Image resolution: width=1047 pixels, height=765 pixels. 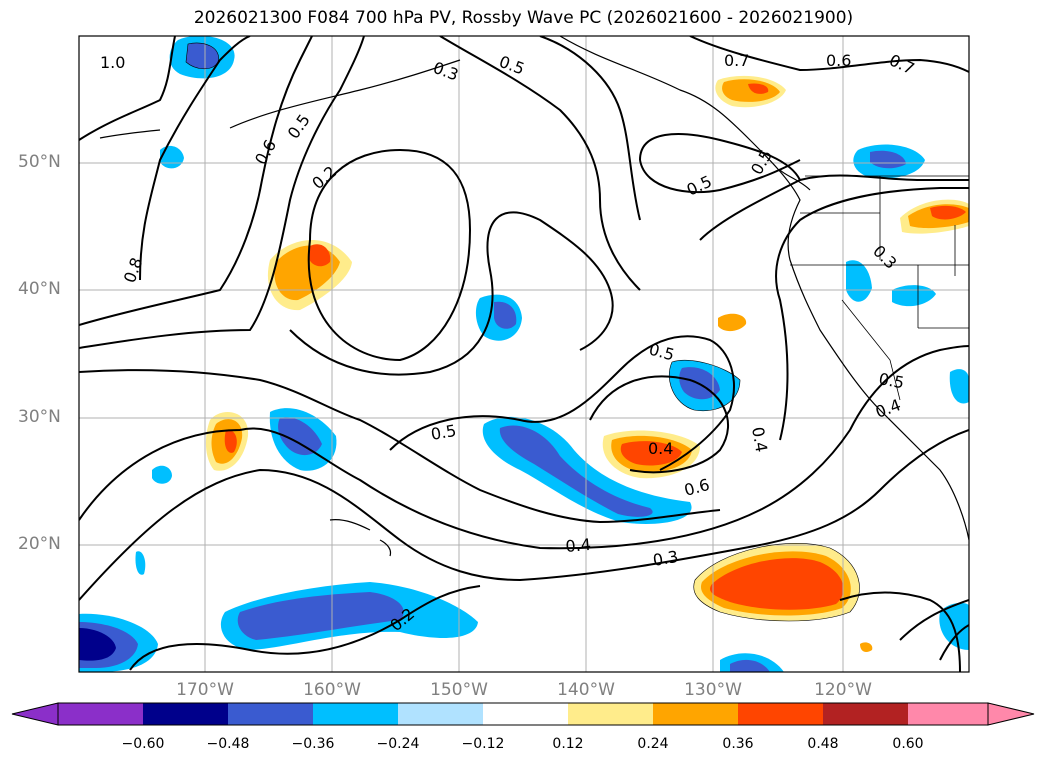 What do you see at coordinates (332, 690) in the screenshot?
I see `lon-label: 160°W` at bounding box center [332, 690].